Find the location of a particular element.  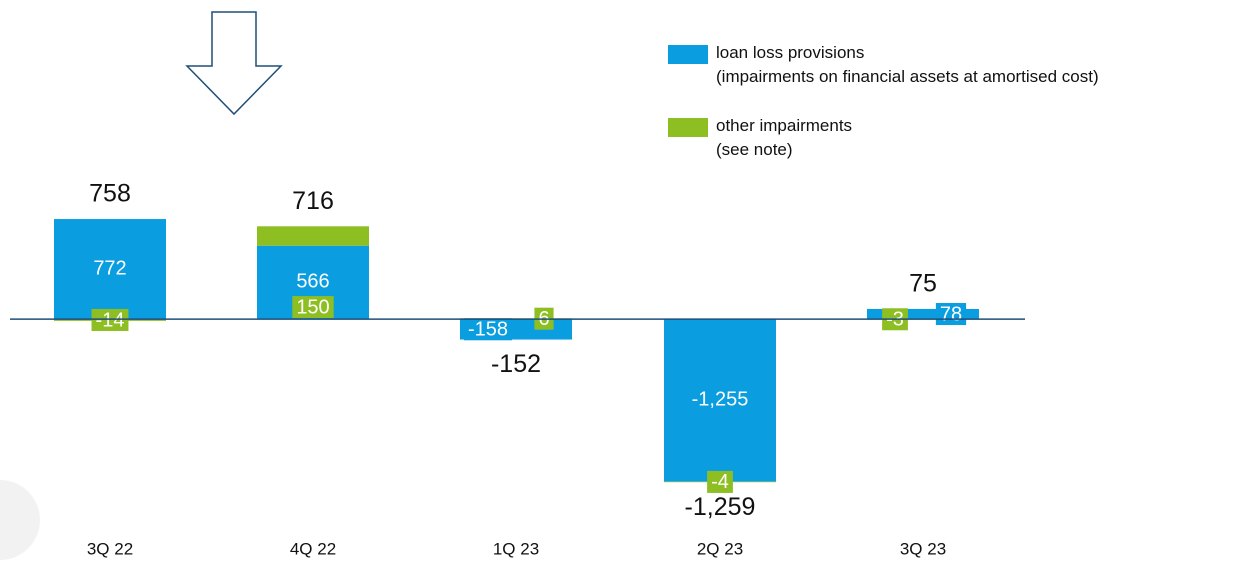

total-label: 716 is located at coordinates (313, 201).